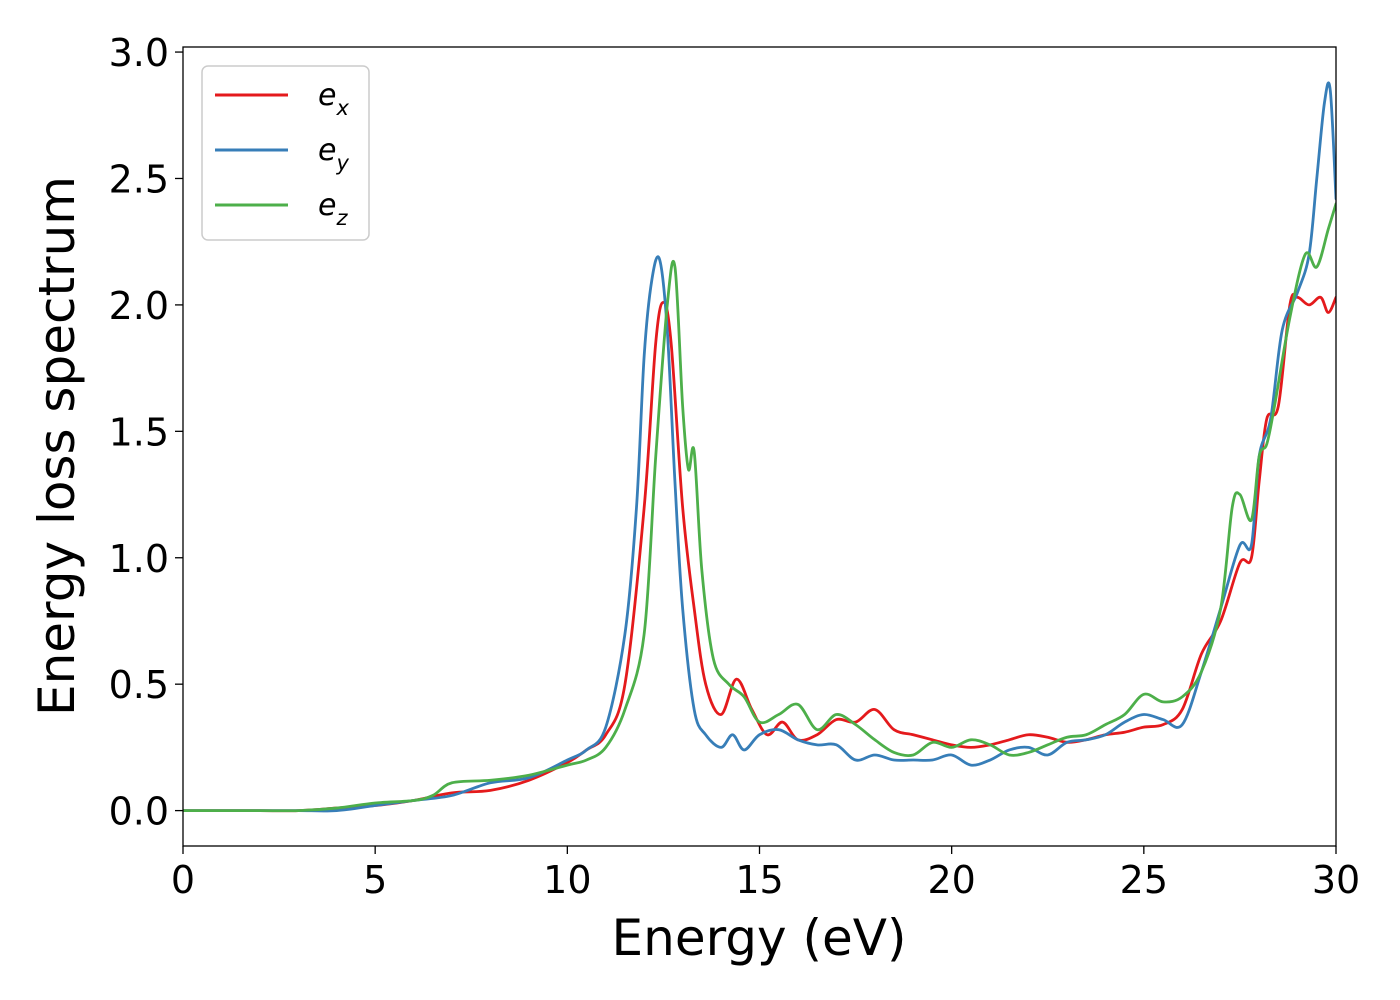  I want to click on x-tick-label: 20, so click(951, 880).